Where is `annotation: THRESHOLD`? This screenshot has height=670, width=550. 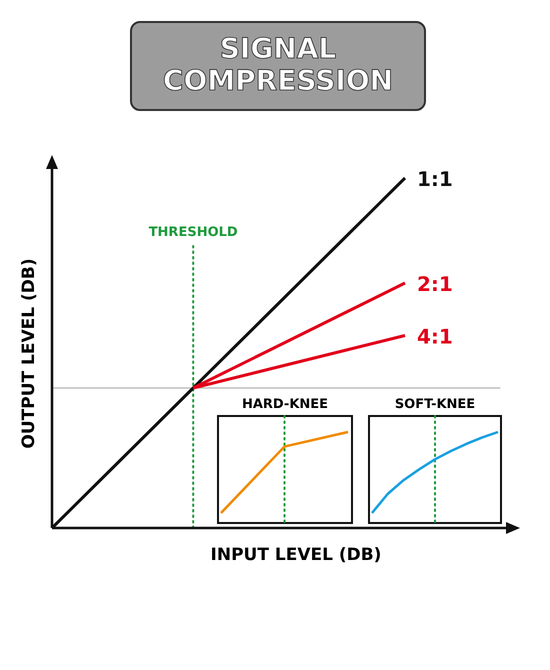 annotation: THRESHOLD is located at coordinates (193, 232).